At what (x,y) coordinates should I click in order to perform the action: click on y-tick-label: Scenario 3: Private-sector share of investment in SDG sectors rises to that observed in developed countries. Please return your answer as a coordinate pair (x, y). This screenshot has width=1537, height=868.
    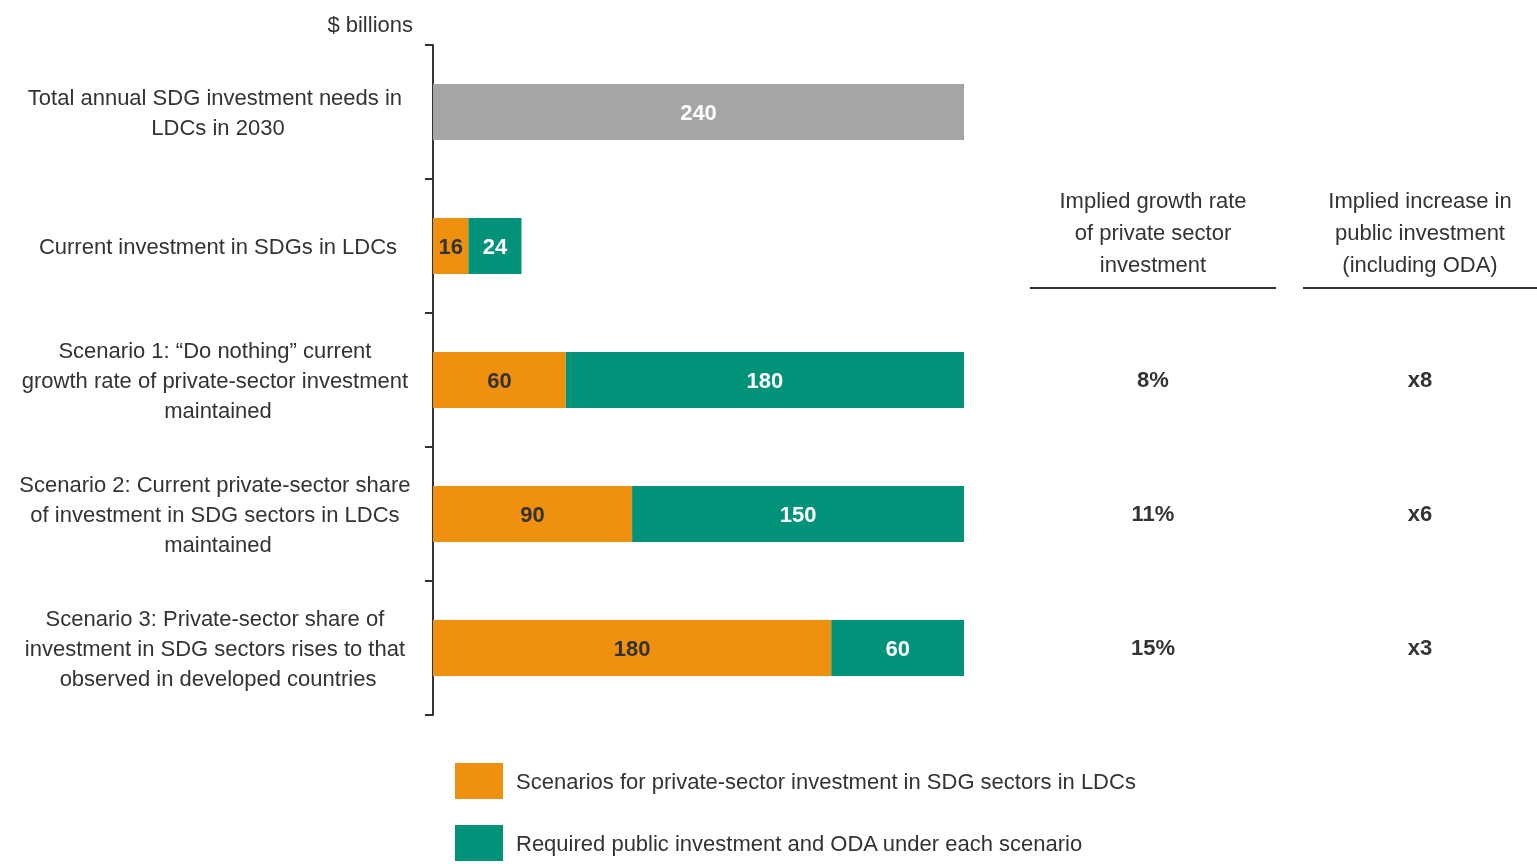
    Looking at the image, I should click on (218, 648).